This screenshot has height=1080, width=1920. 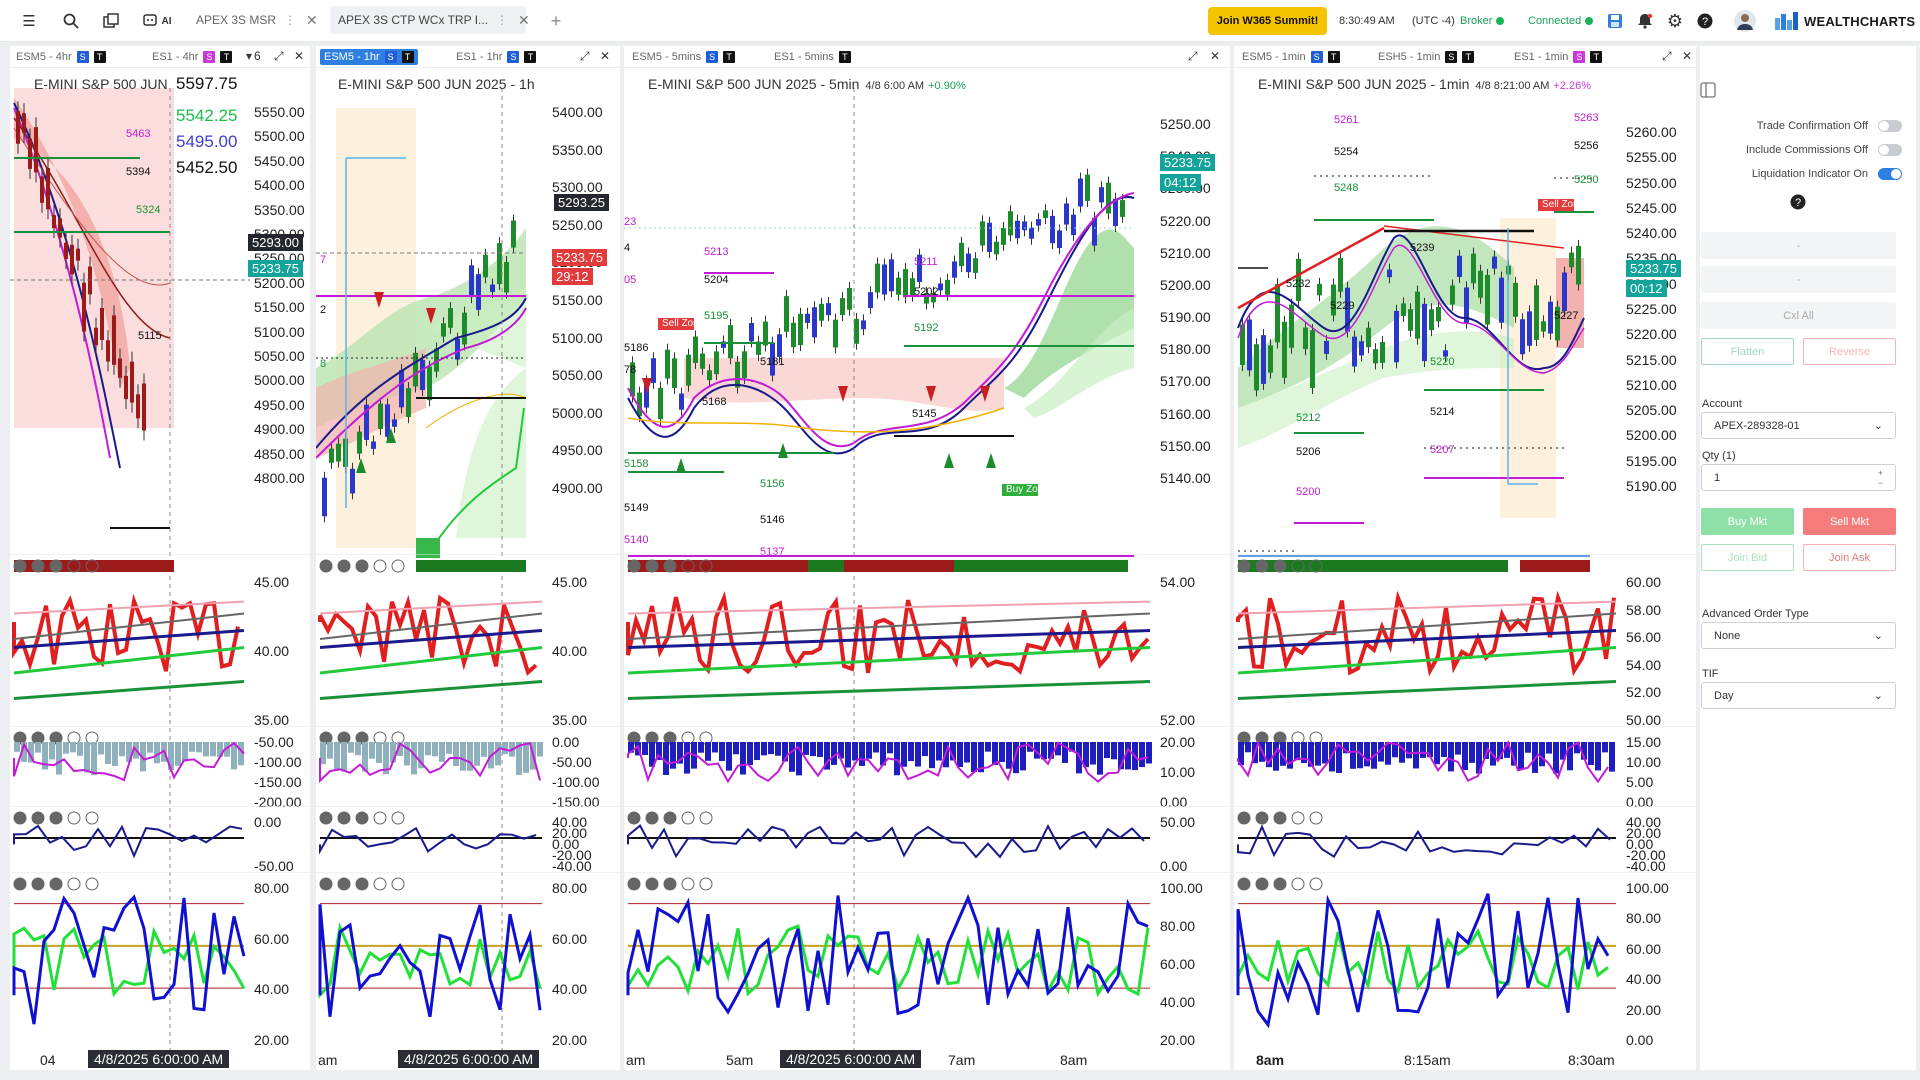 What do you see at coordinates (1880, 477) in the screenshot?
I see `quantity-stepper: + −` at bounding box center [1880, 477].